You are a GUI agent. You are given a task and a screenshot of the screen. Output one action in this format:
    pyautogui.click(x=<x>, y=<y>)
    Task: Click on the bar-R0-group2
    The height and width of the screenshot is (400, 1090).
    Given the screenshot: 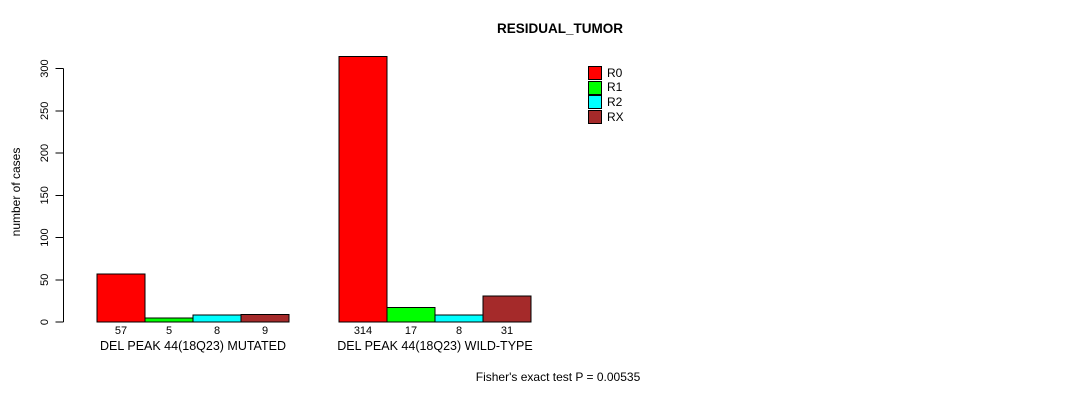 What is the action you would take?
    pyautogui.click(x=363, y=189)
    